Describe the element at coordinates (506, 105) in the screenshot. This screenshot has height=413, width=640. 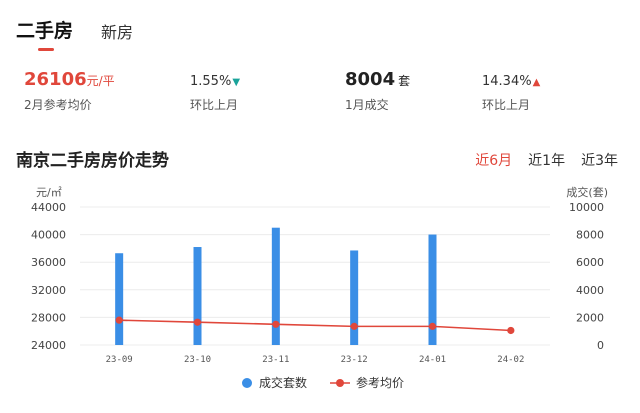
I see `deals-change-label: 环比上月` at that location.